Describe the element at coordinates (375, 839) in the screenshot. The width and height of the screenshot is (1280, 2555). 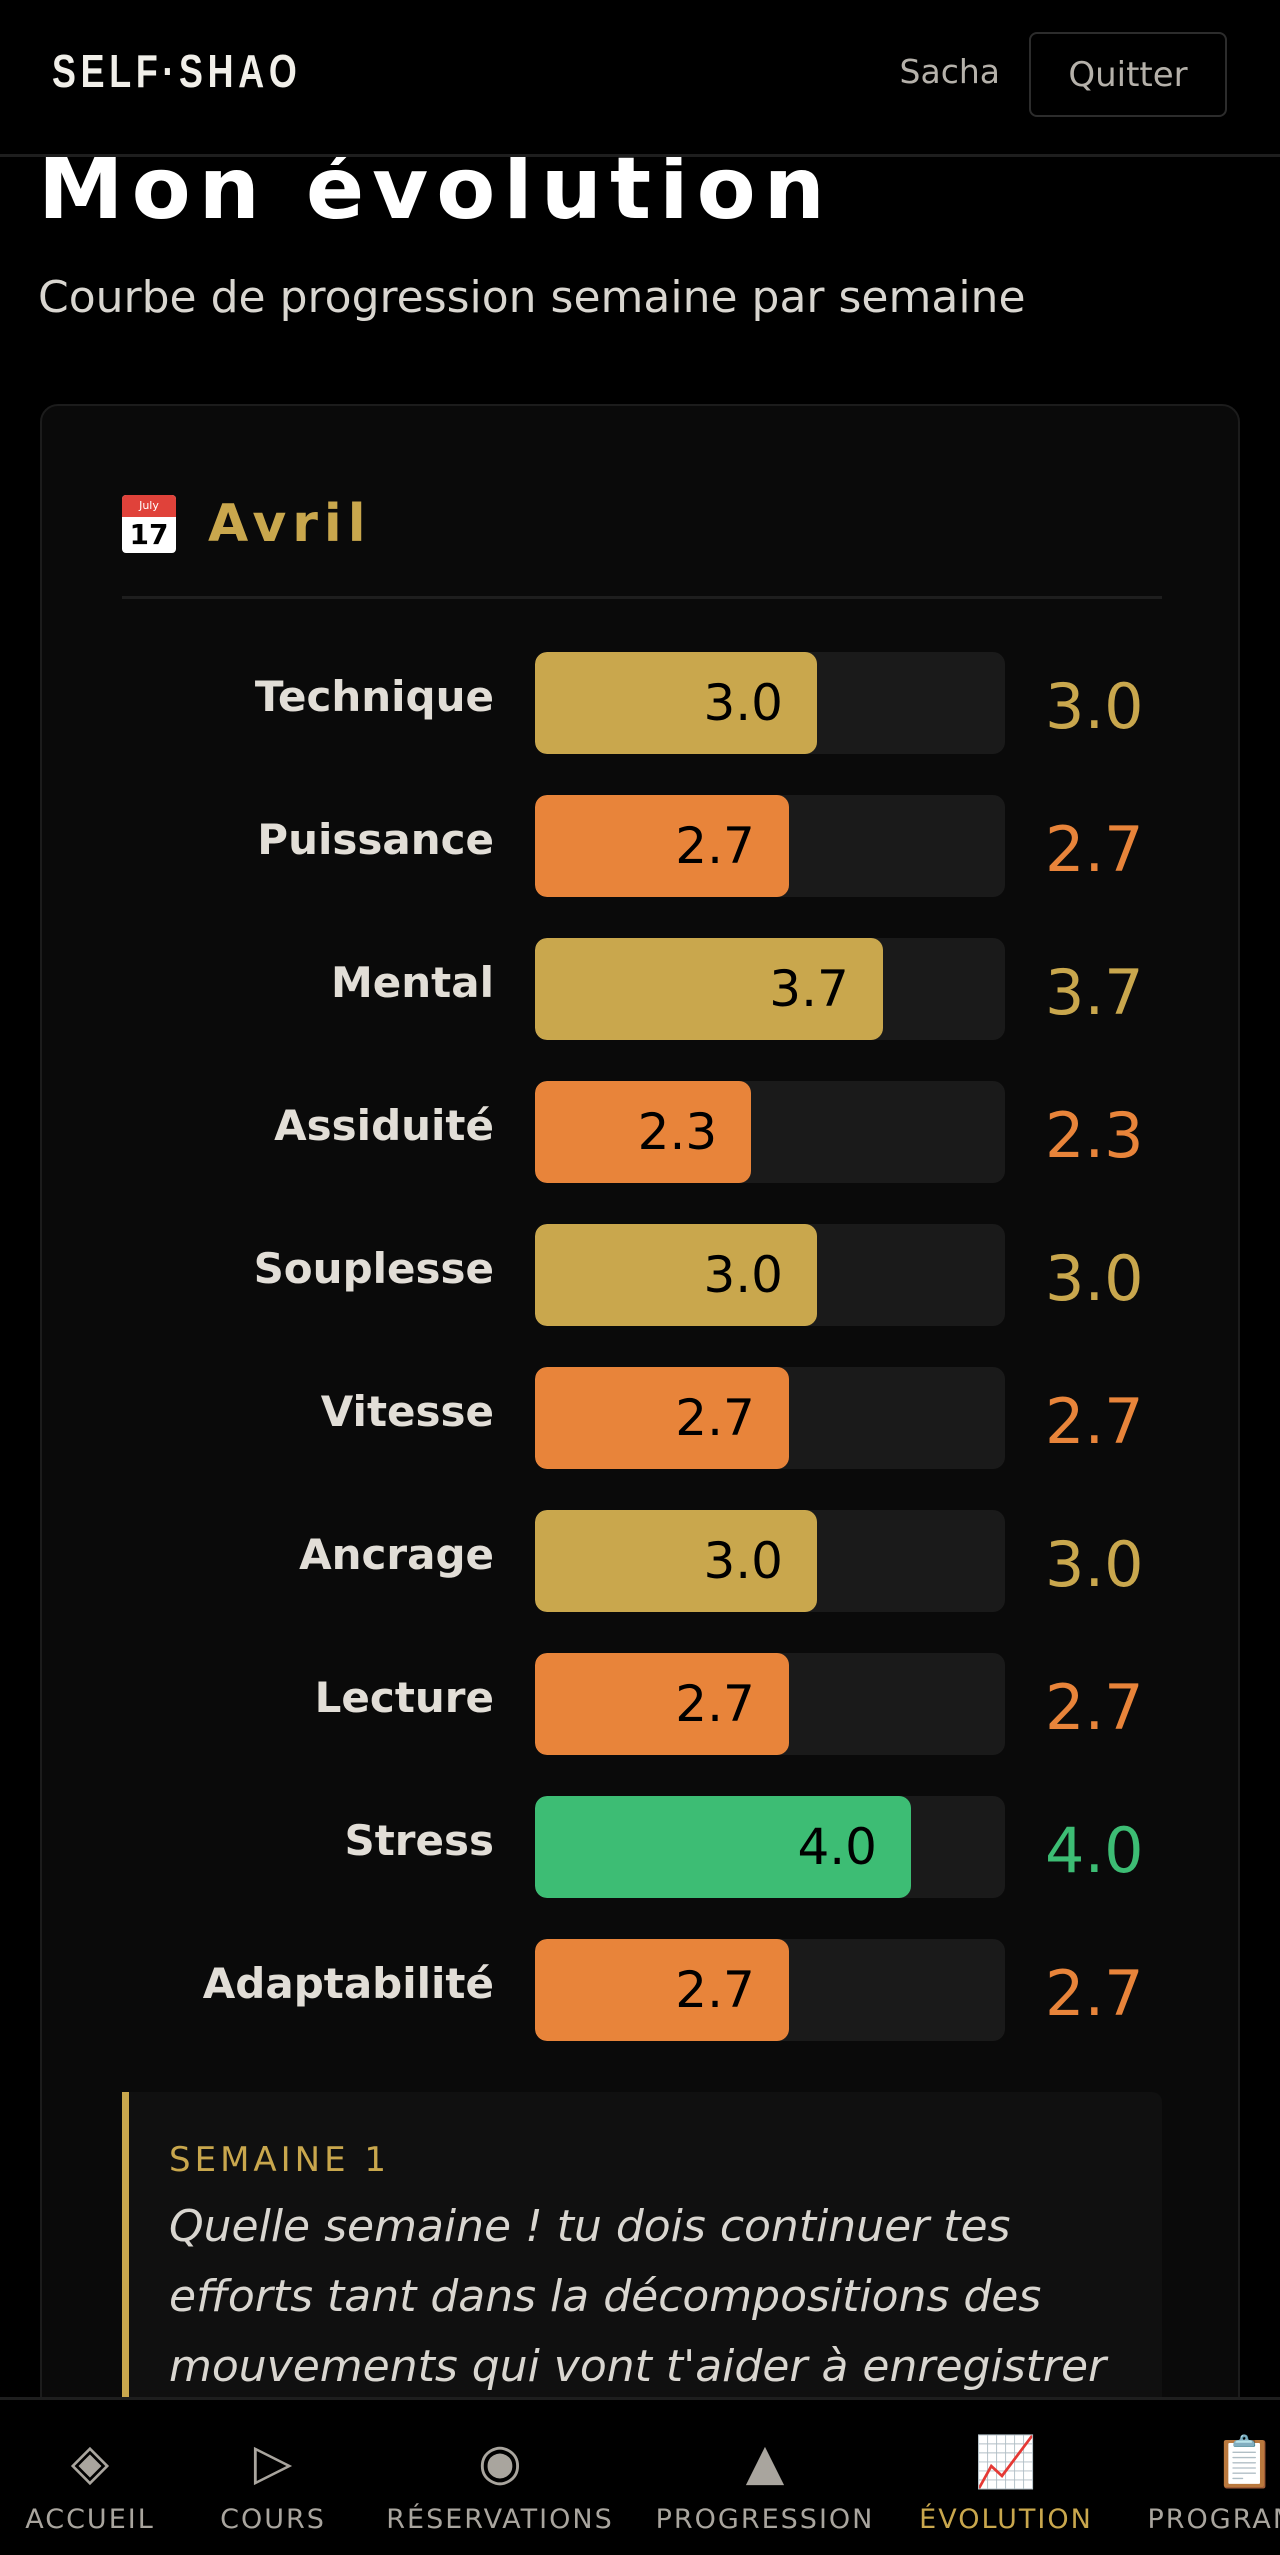
I see `score-label: Puissance` at that location.